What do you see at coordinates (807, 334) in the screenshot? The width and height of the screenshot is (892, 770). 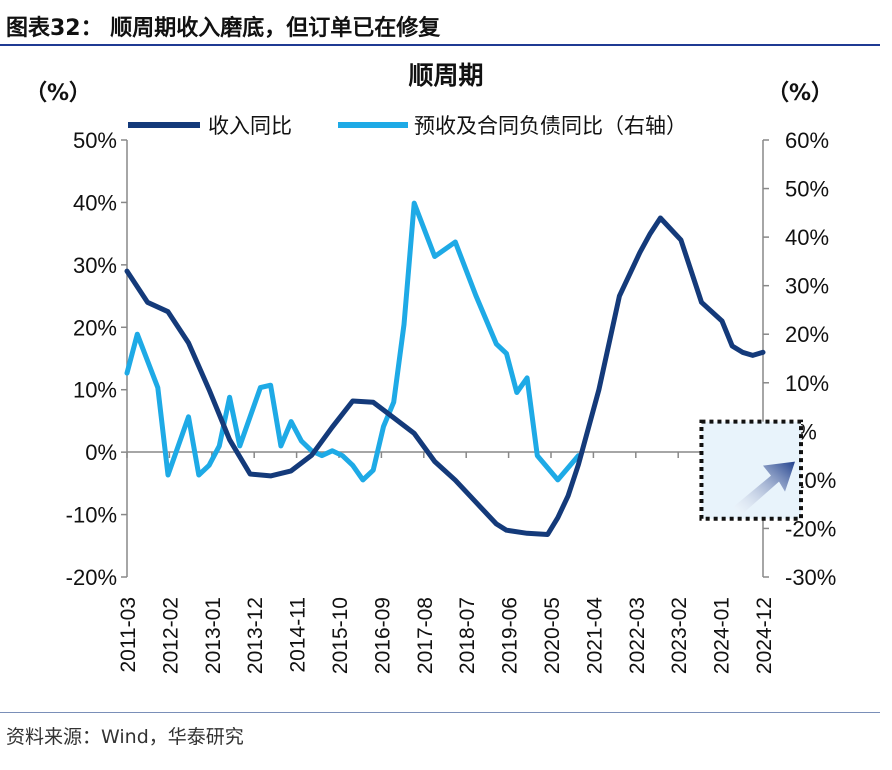 I see `right-tick-label: 20%` at bounding box center [807, 334].